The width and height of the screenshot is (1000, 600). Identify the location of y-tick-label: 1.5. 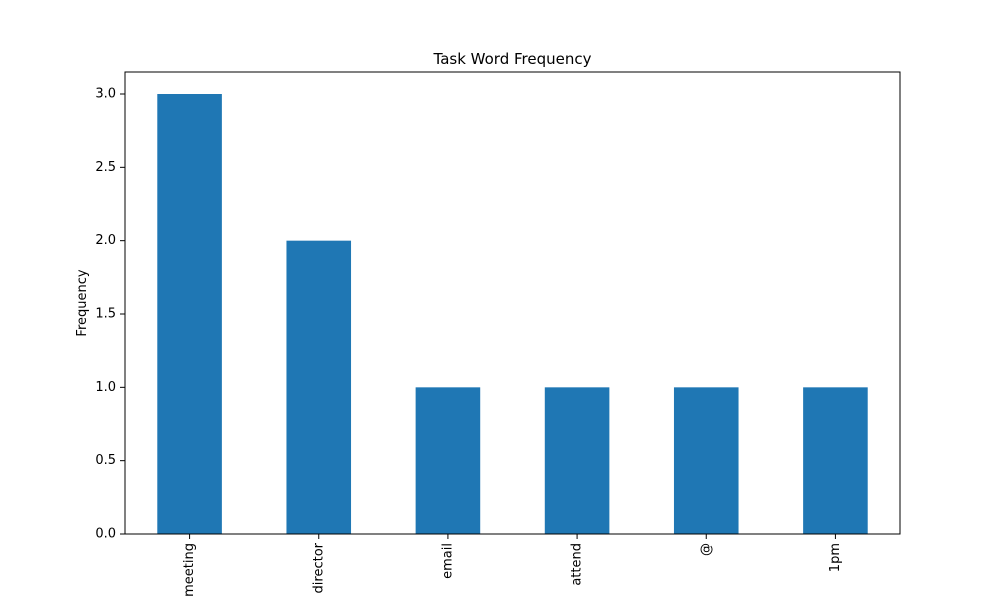
(105, 314).